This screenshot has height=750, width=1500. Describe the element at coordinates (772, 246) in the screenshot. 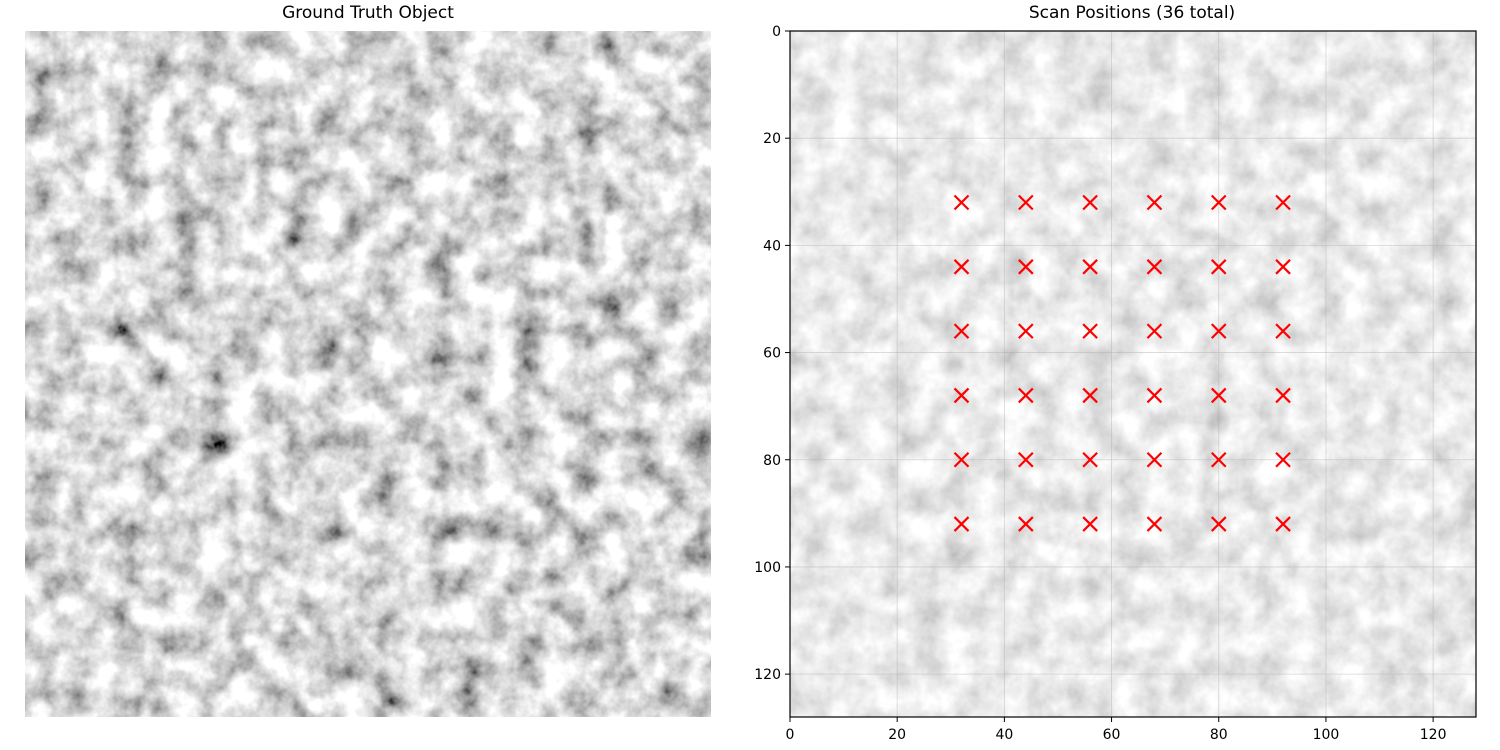

I see `y-tick-label: 40` at that location.